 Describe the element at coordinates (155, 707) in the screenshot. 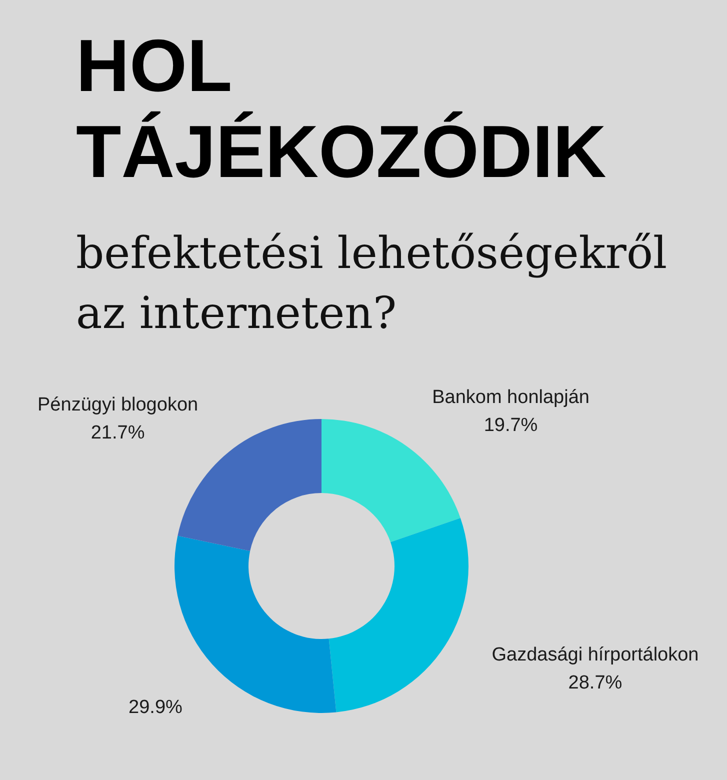

I see `data-label: 29.9%` at that location.